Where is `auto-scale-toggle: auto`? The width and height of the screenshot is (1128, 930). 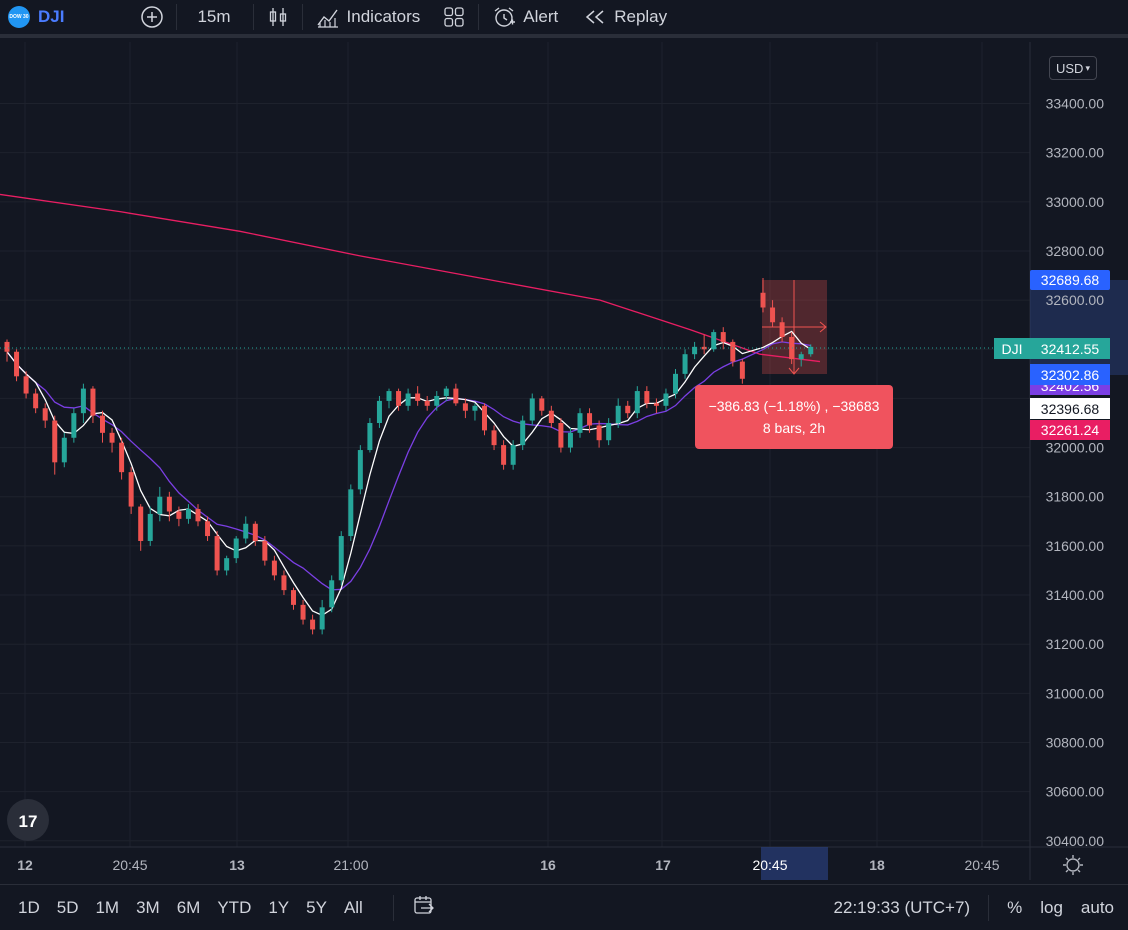 auto-scale-toggle: auto is located at coordinates (1097, 907).